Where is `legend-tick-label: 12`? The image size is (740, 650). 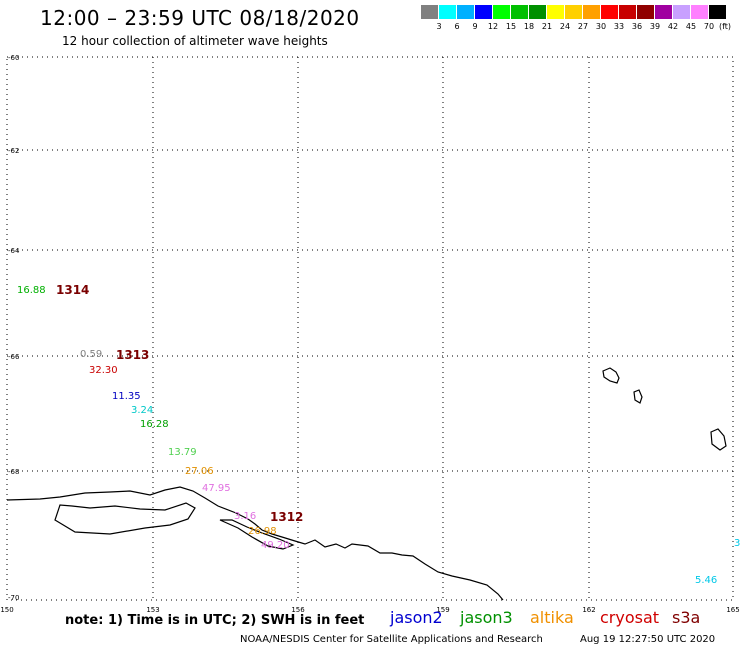
legend-tick-label: 12 is located at coordinates (493, 26).